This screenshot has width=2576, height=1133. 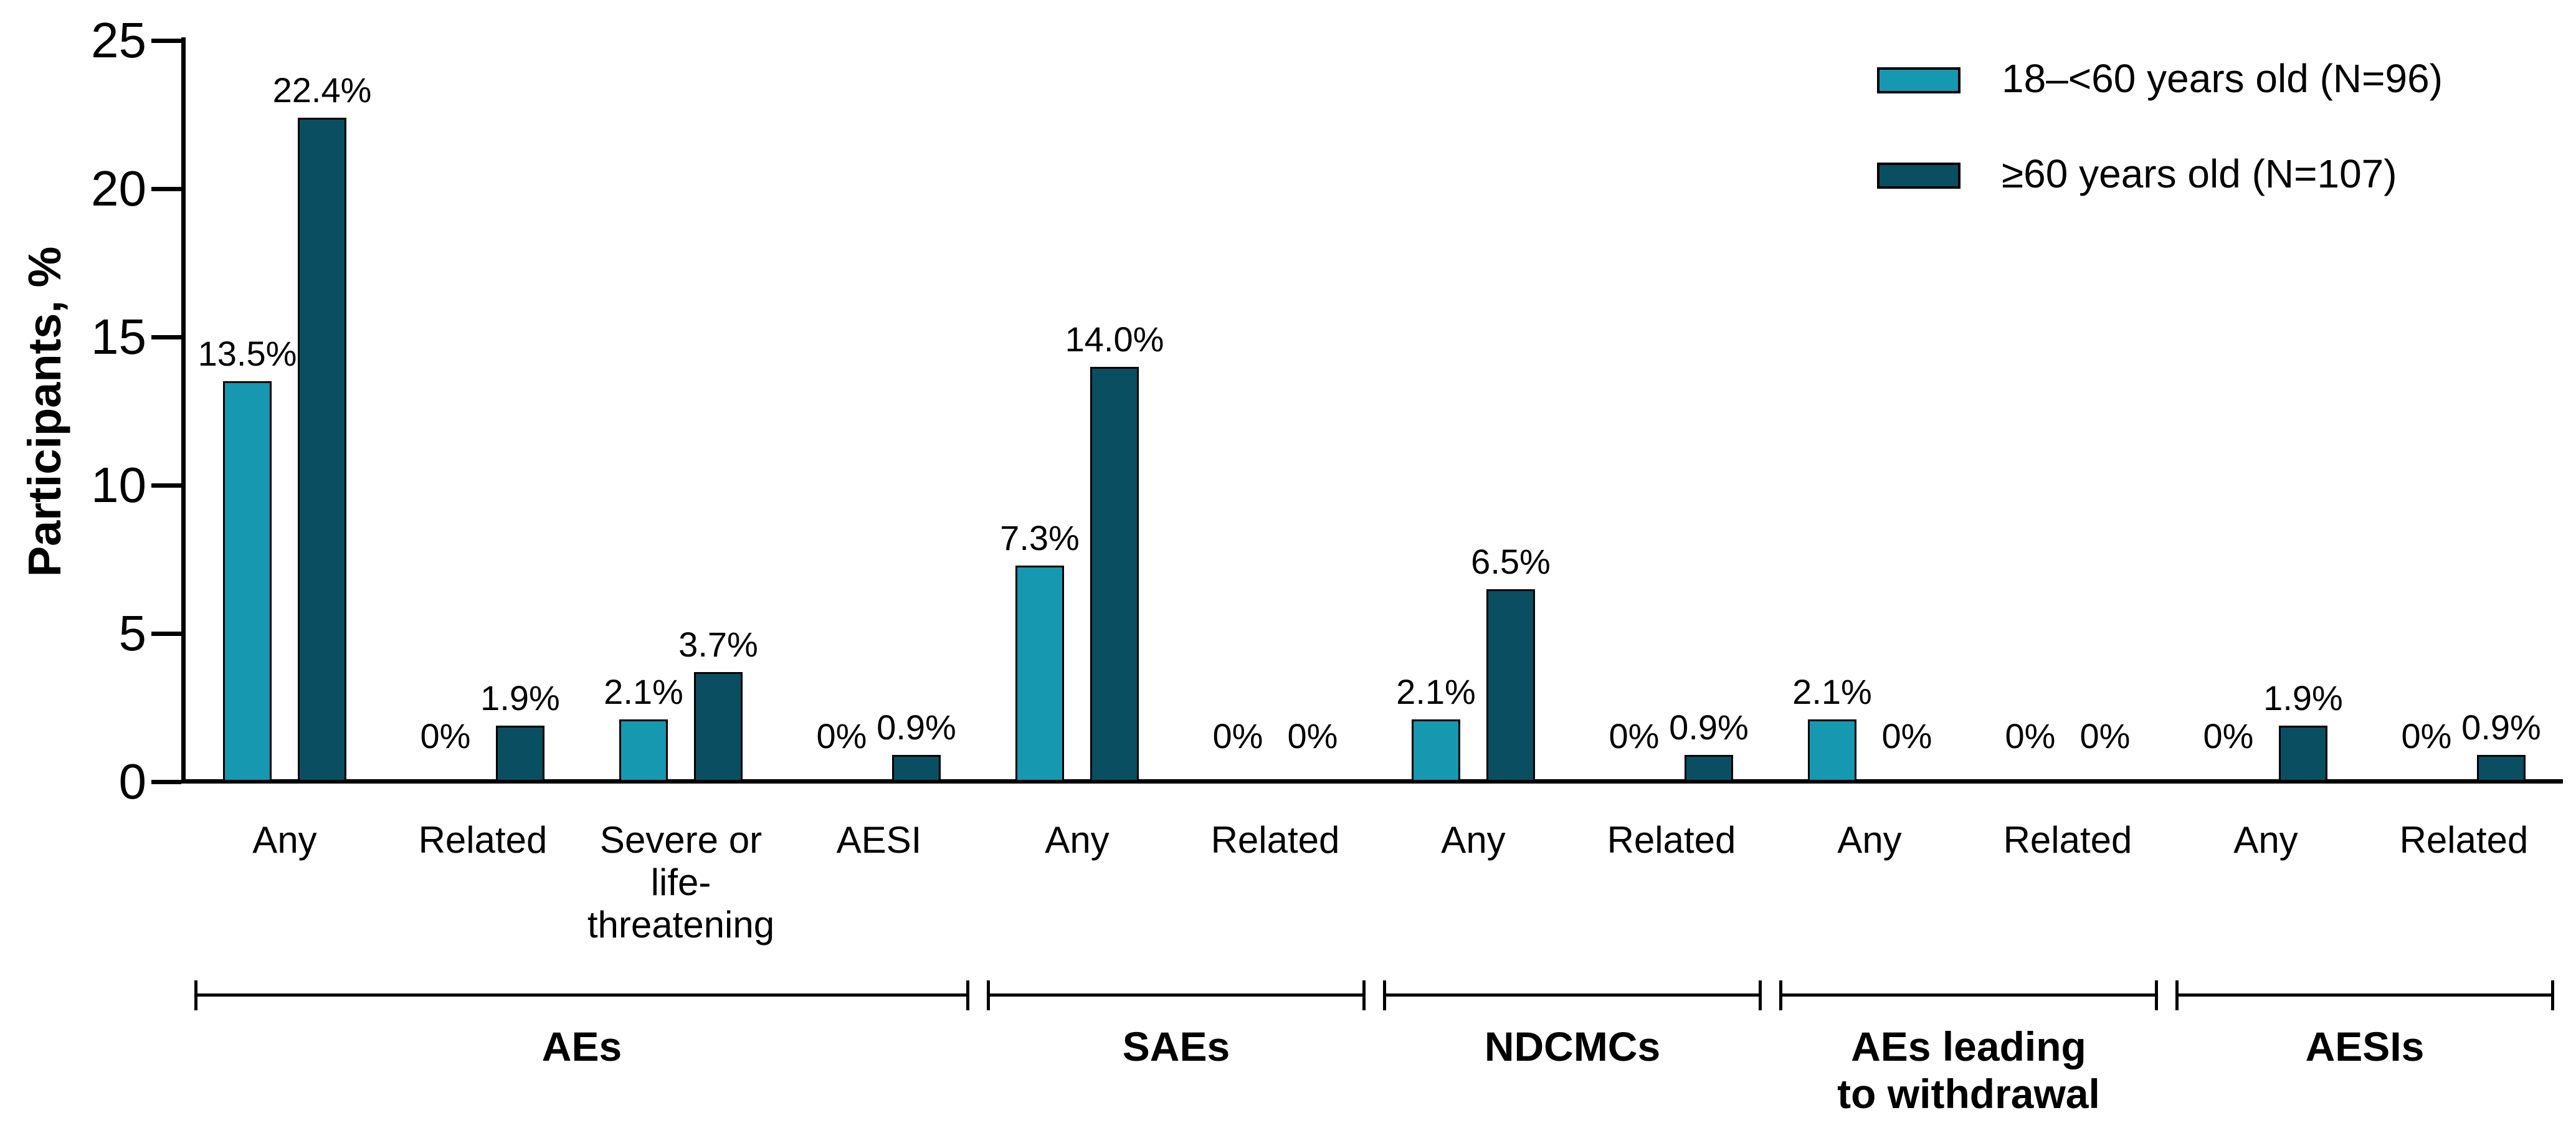 What do you see at coordinates (2222, 78) in the screenshot?
I see `legend-label-age-18-60: 18–<60 years old (N=96)` at bounding box center [2222, 78].